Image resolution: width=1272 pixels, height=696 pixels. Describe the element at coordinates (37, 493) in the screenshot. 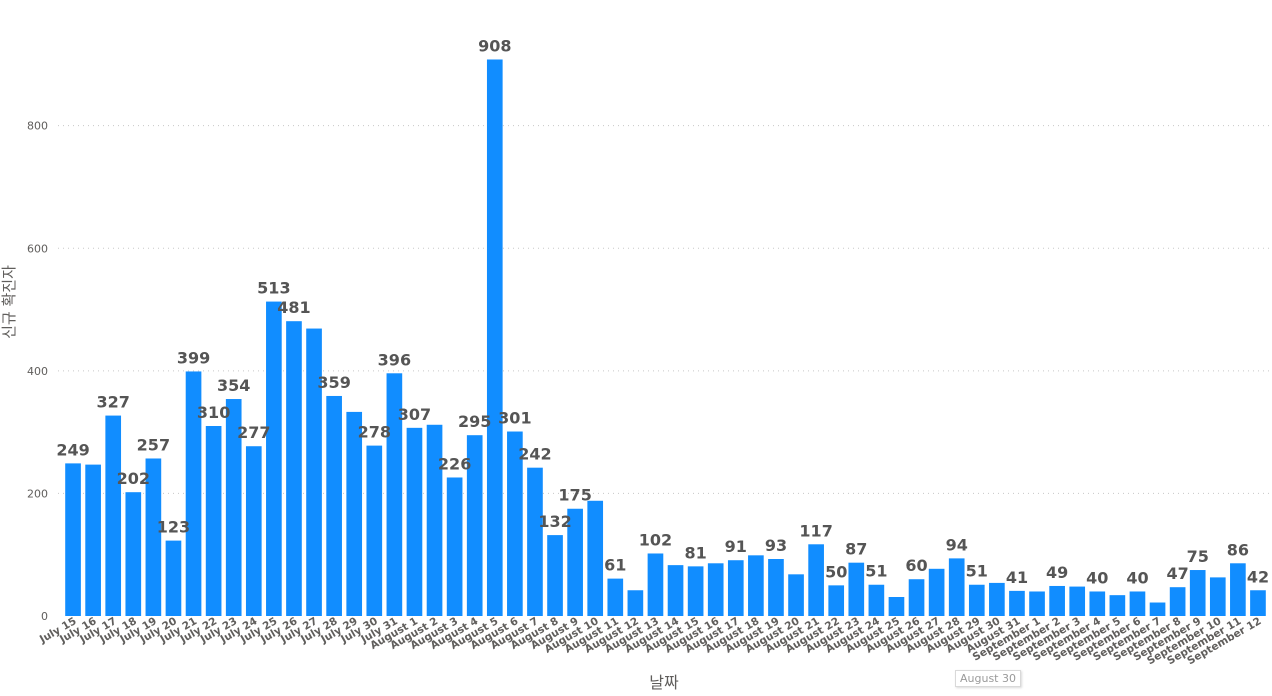

I see `y-tick-label: 200` at that location.